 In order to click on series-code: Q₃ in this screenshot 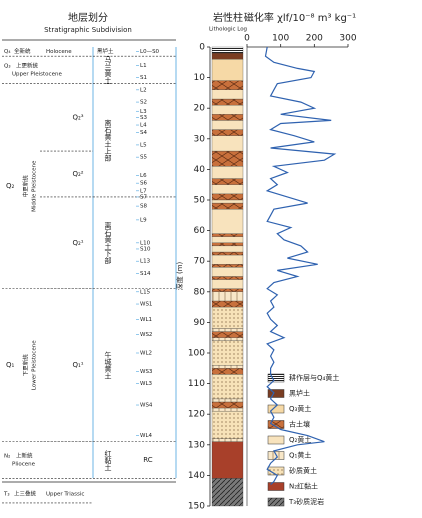, I will do `click(7, 66)`.